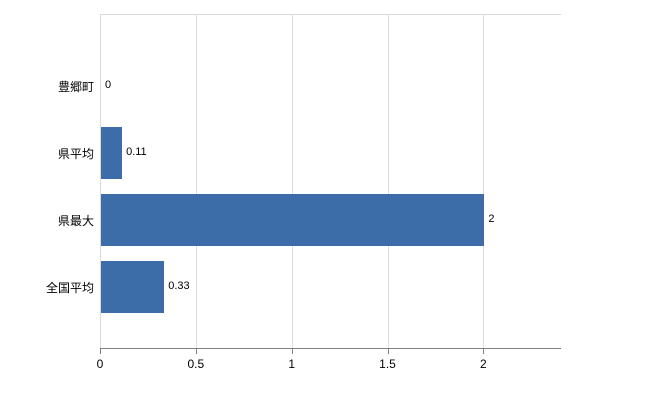 The image size is (650, 400). I want to click on category-label: 全国平均, so click(69, 288).